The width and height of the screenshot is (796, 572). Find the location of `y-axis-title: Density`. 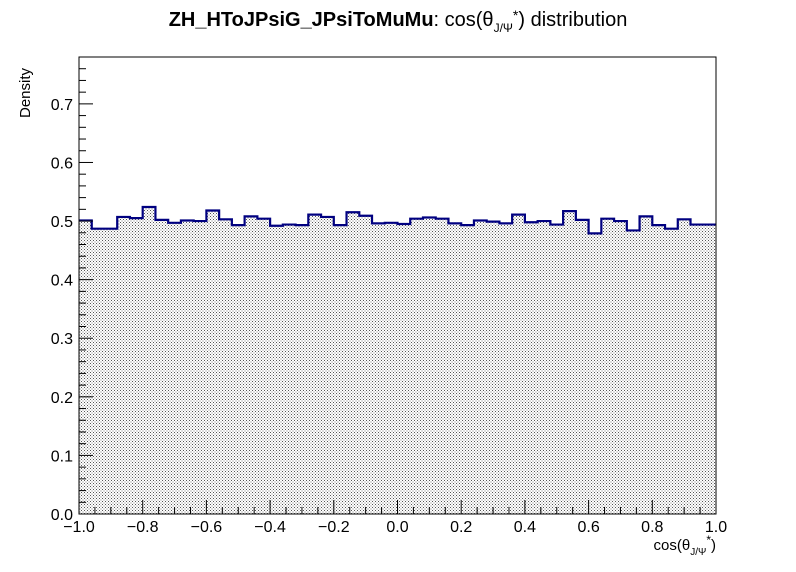

y-axis-title: Density is located at coordinates (25, 92).